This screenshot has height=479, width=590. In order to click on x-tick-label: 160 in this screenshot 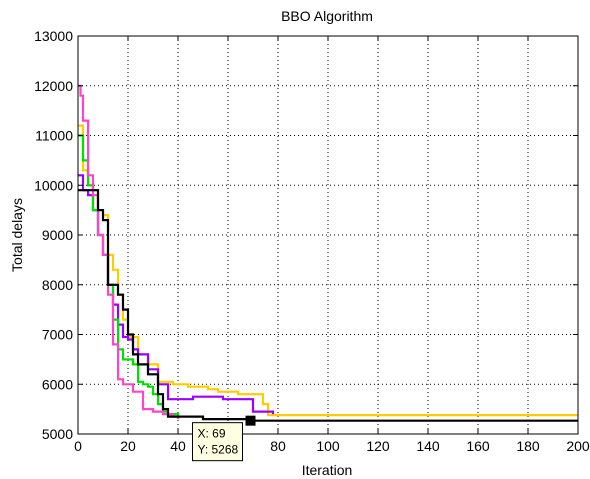, I will do `click(478, 446)`.